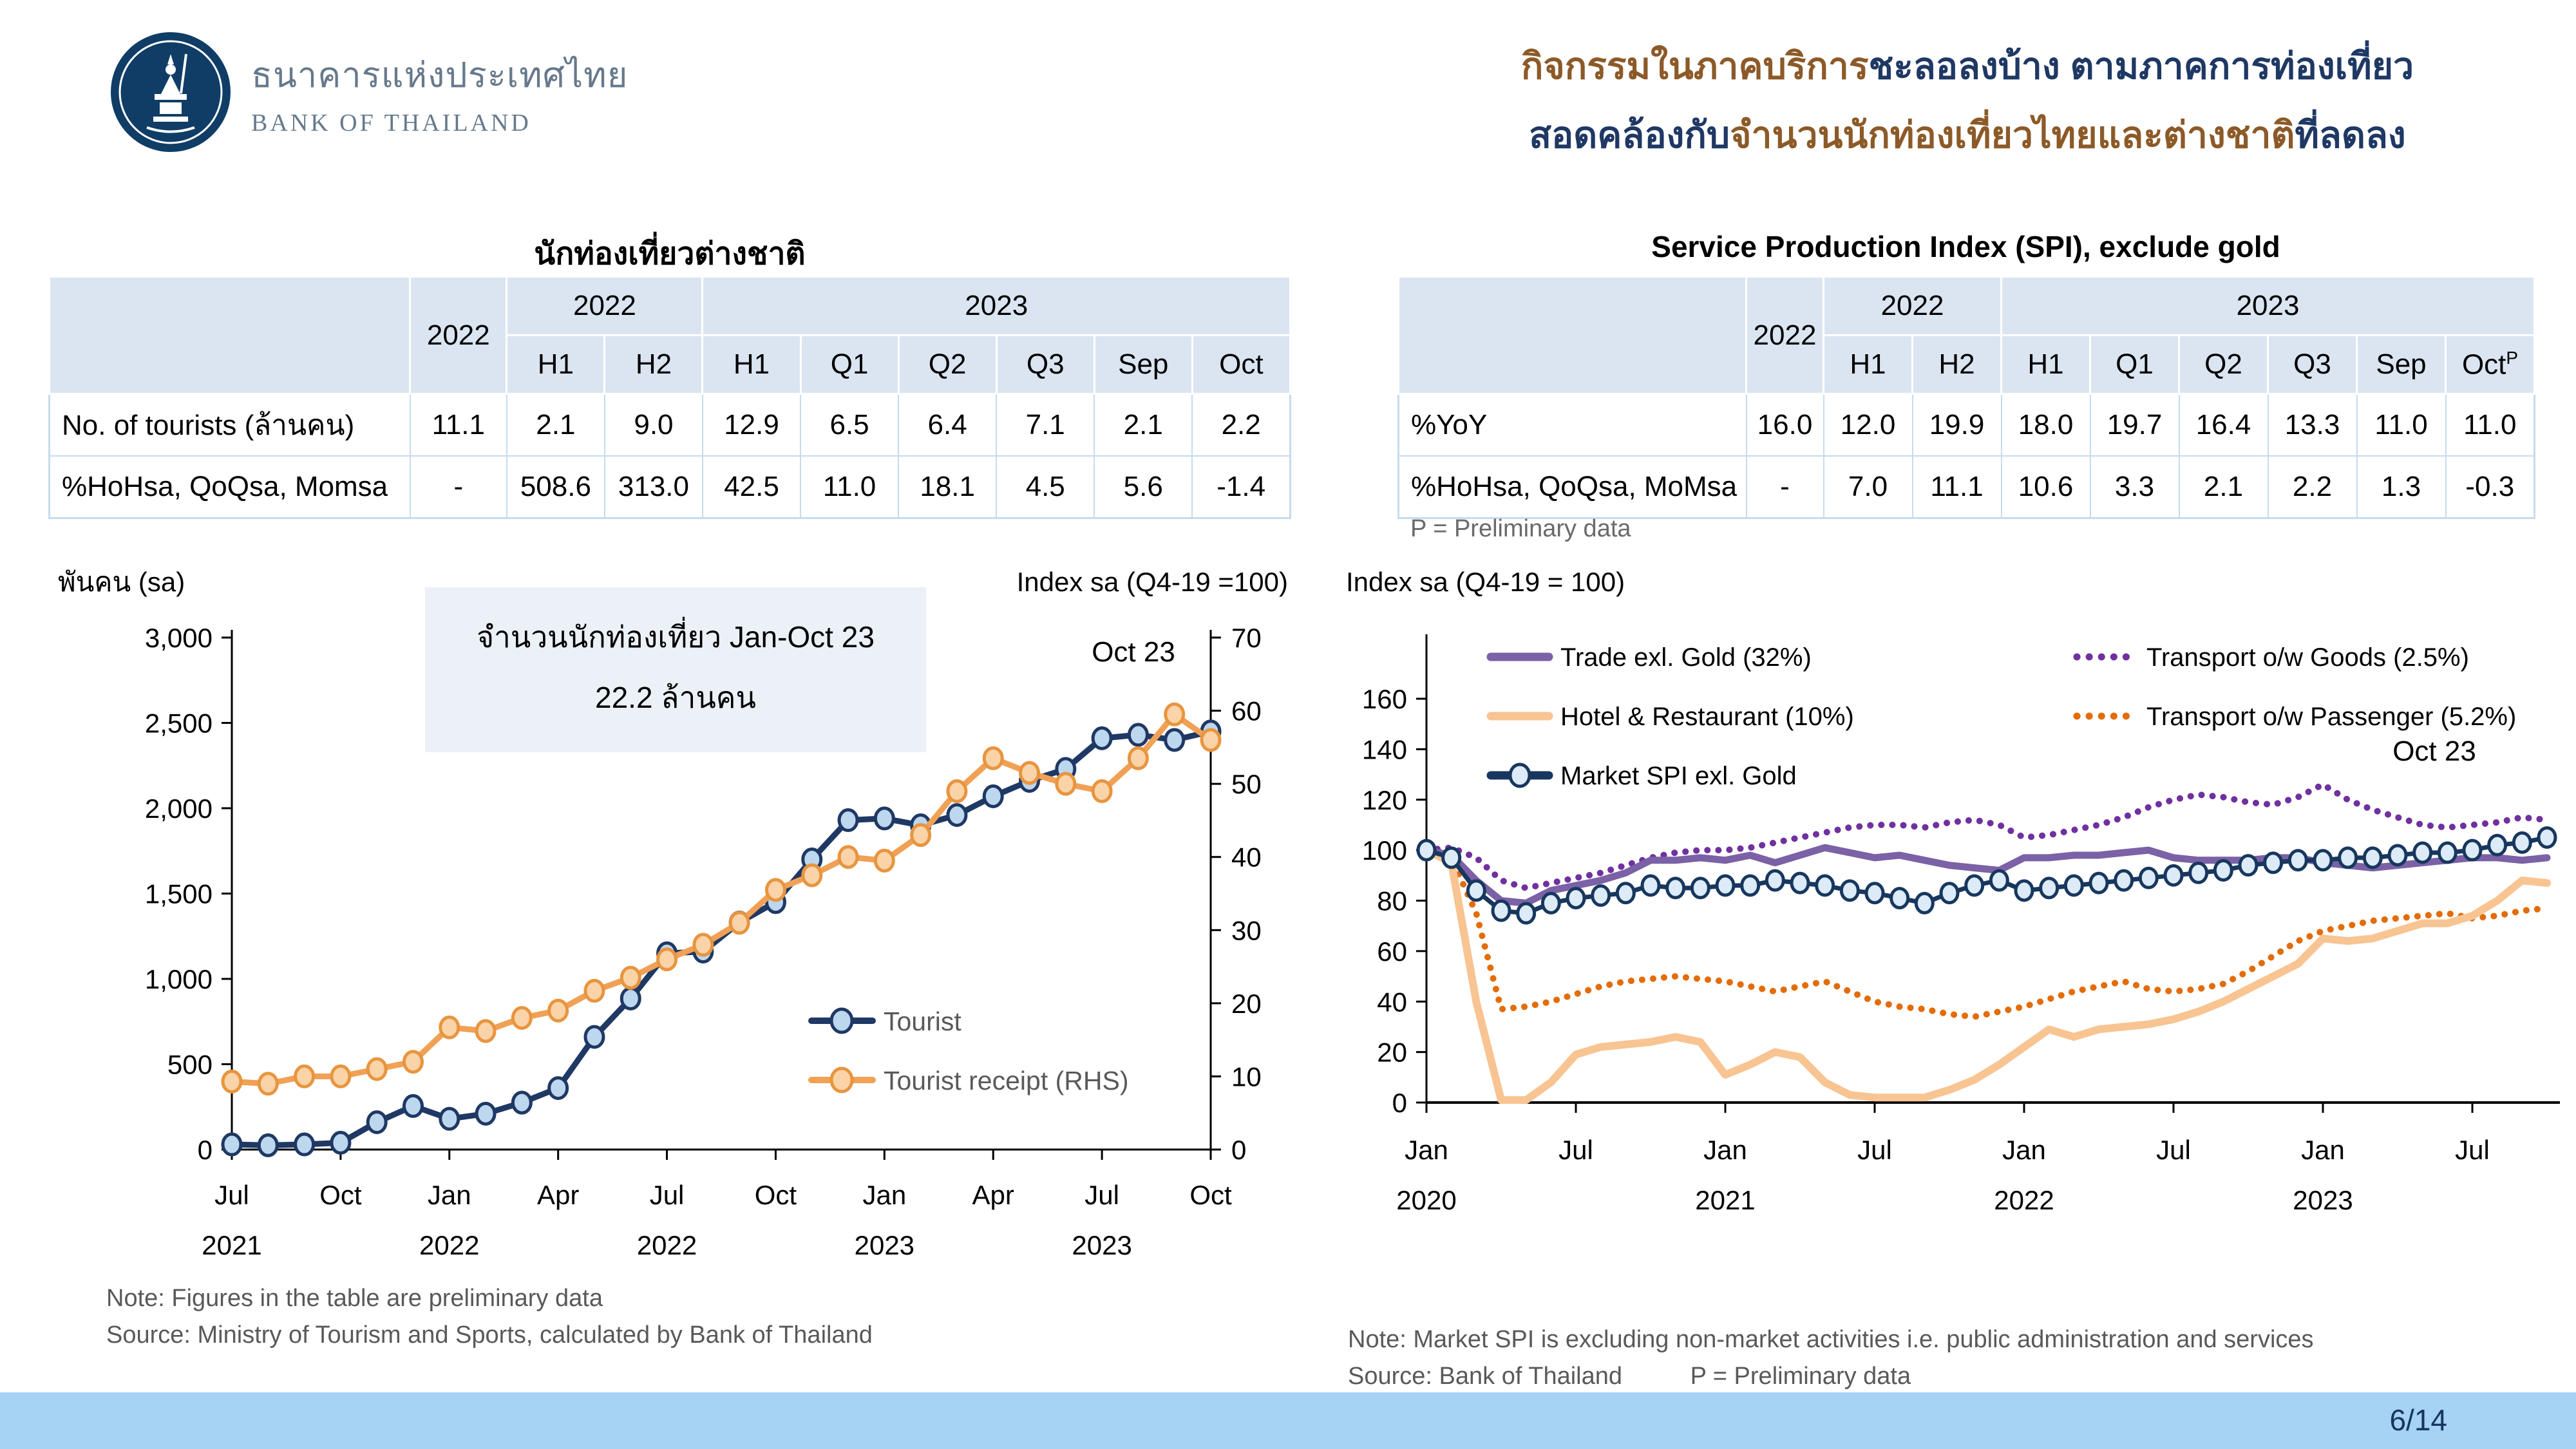 The height and width of the screenshot is (1449, 2576). What do you see at coordinates (2045, 425) in the screenshot?
I see `table-cell: 18.0` at bounding box center [2045, 425].